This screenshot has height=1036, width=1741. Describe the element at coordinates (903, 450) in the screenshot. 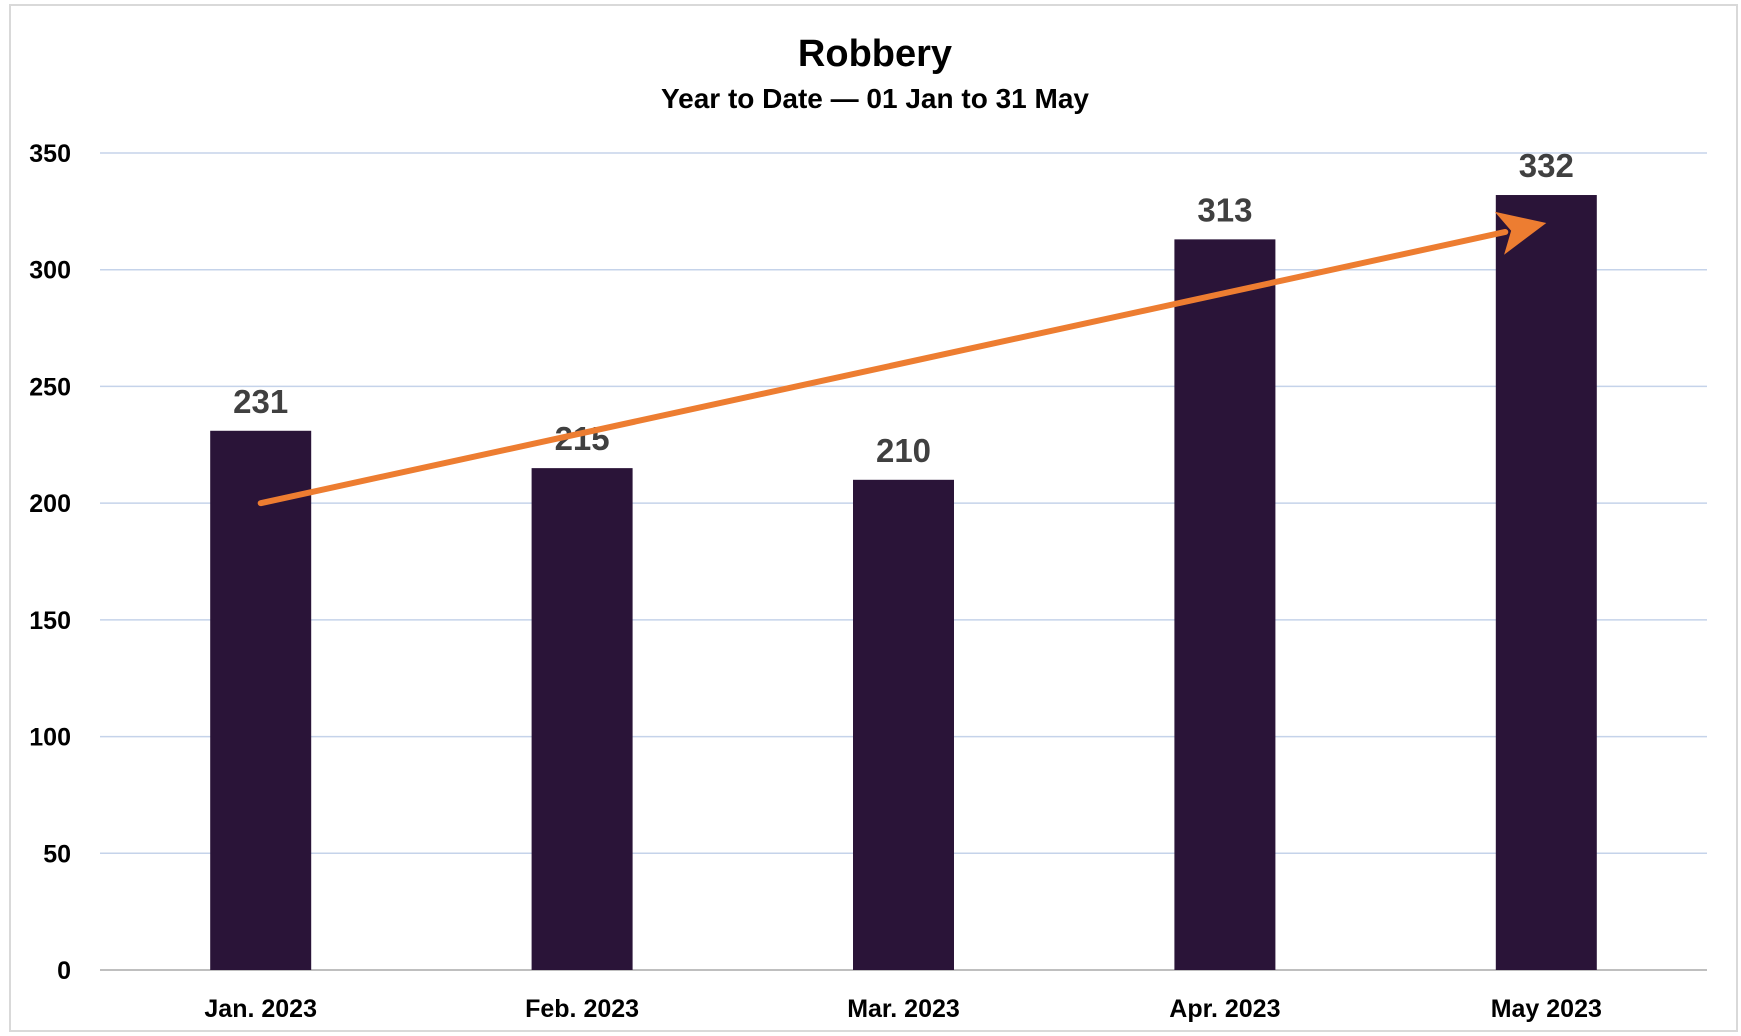

I see `data-label: 210` at that location.